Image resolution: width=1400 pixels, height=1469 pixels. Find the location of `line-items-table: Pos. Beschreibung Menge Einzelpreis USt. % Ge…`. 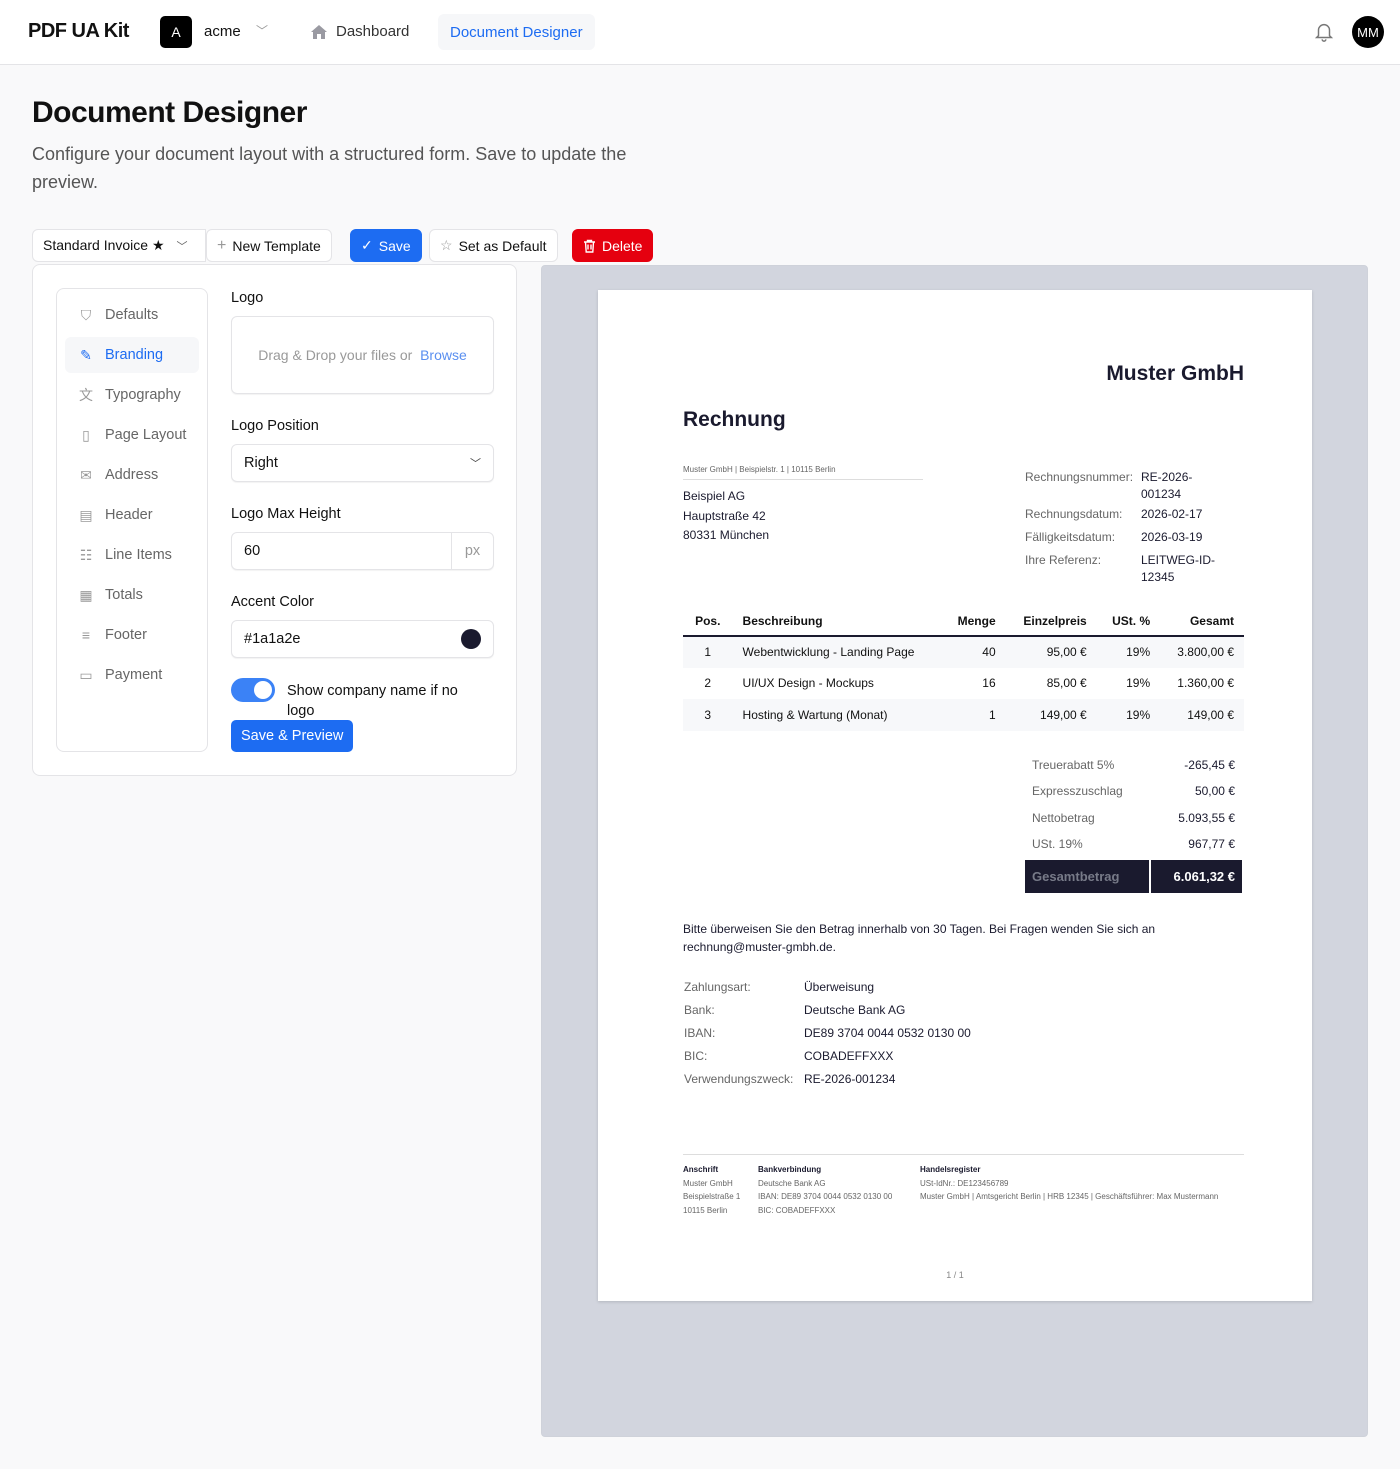

line-items-table: Pos. Beschreibung Menge Einzelpreis USt. % Ge… is located at coordinates (963, 668).